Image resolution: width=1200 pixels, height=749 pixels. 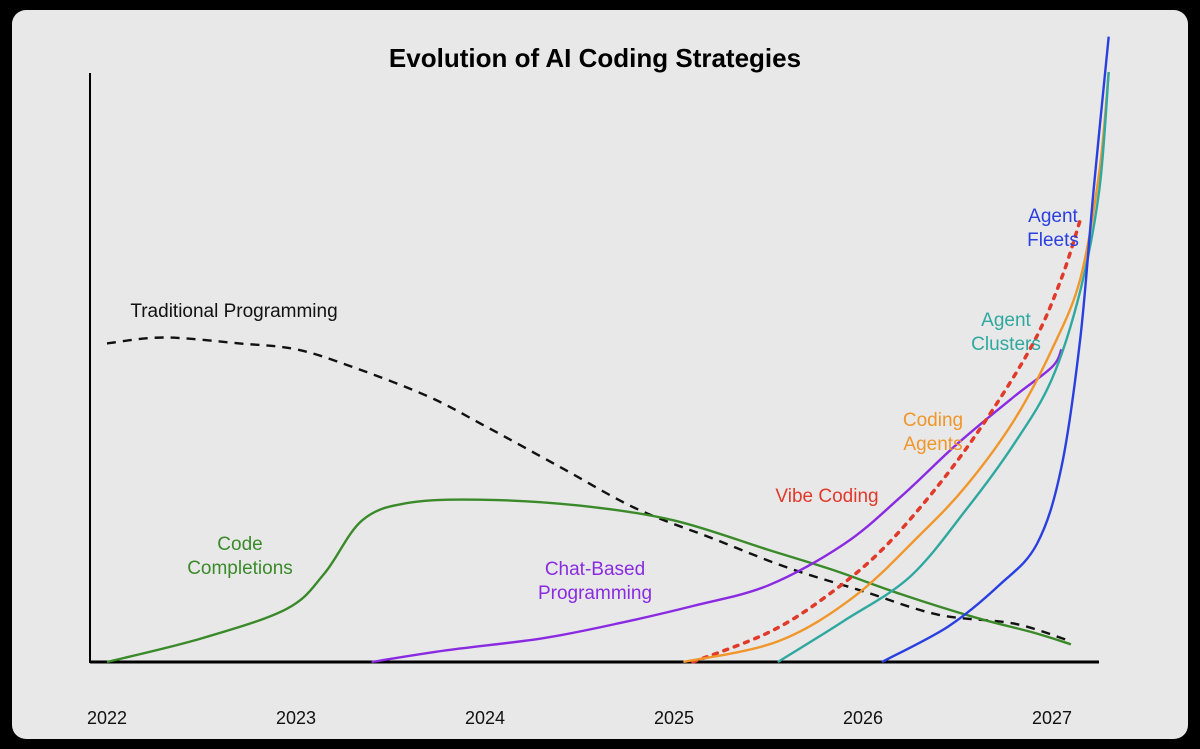 I want to click on series-label-code-completions: Code Completions, so click(x=240, y=556).